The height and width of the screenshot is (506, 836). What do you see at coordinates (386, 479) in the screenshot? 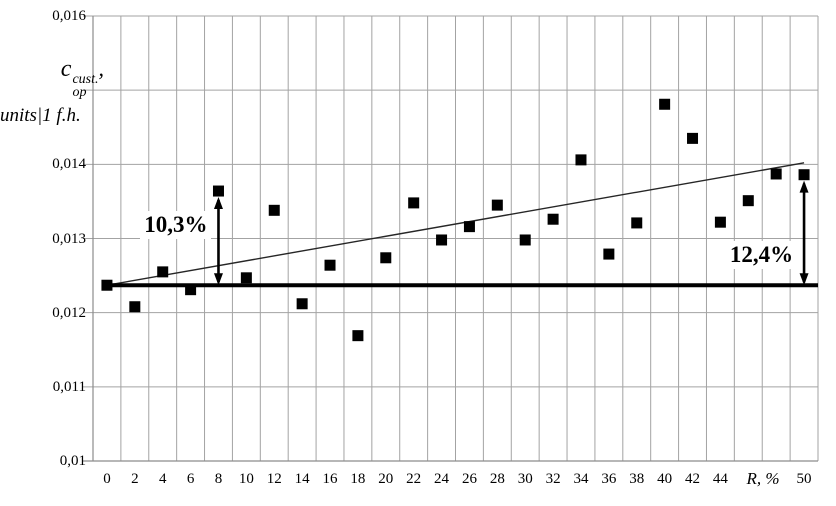
I see `x-tick-label: 20` at bounding box center [386, 479].